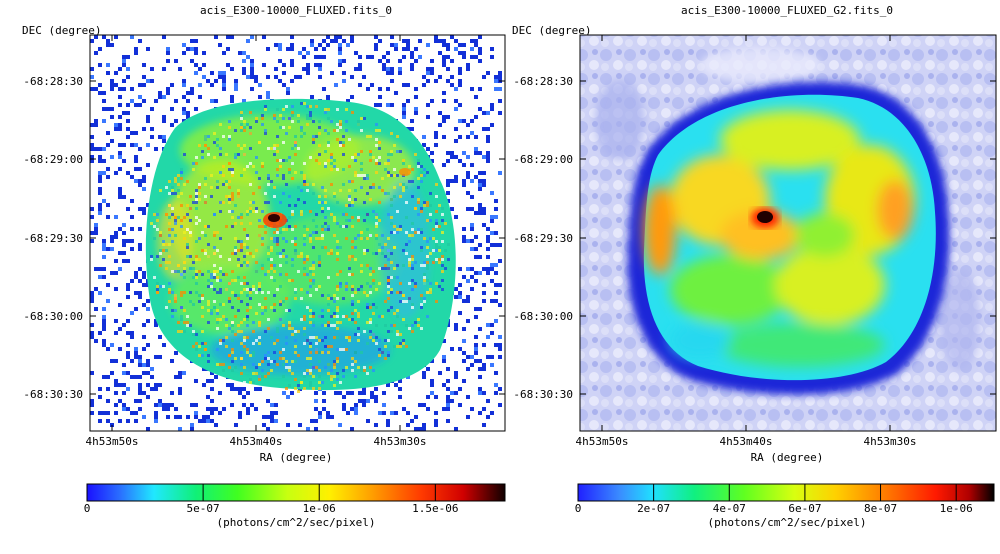  I want to click on right-colorbar-ticks: 0 2e-07 4e-07 6e-07 8e-07 1e-06, so click(774, 499).